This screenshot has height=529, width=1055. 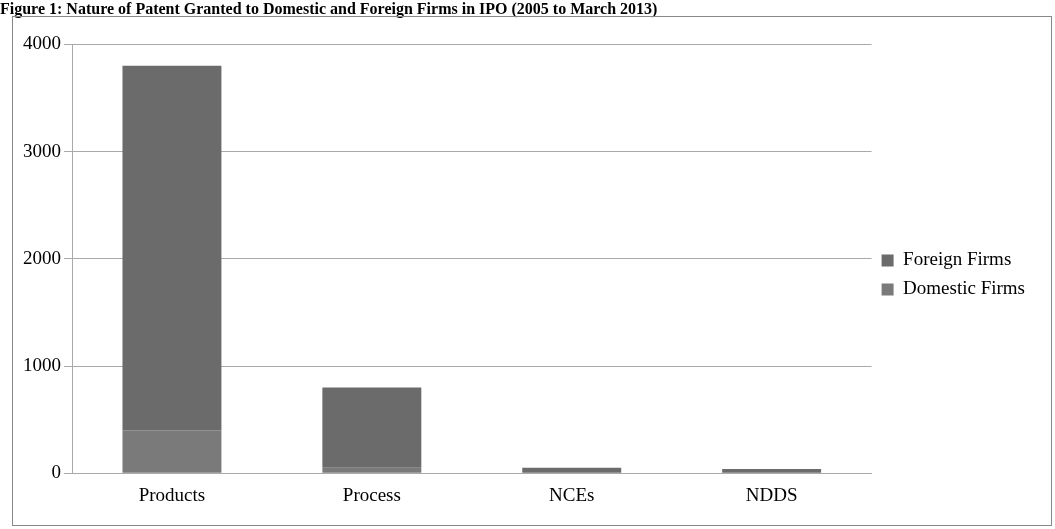 What do you see at coordinates (329, 9) in the screenshot?
I see `chart-title: Figure 1: Nature of Patent Granted to Domestic and Foreign Firms in IPO (2005 to March 2013)` at bounding box center [329, 9].